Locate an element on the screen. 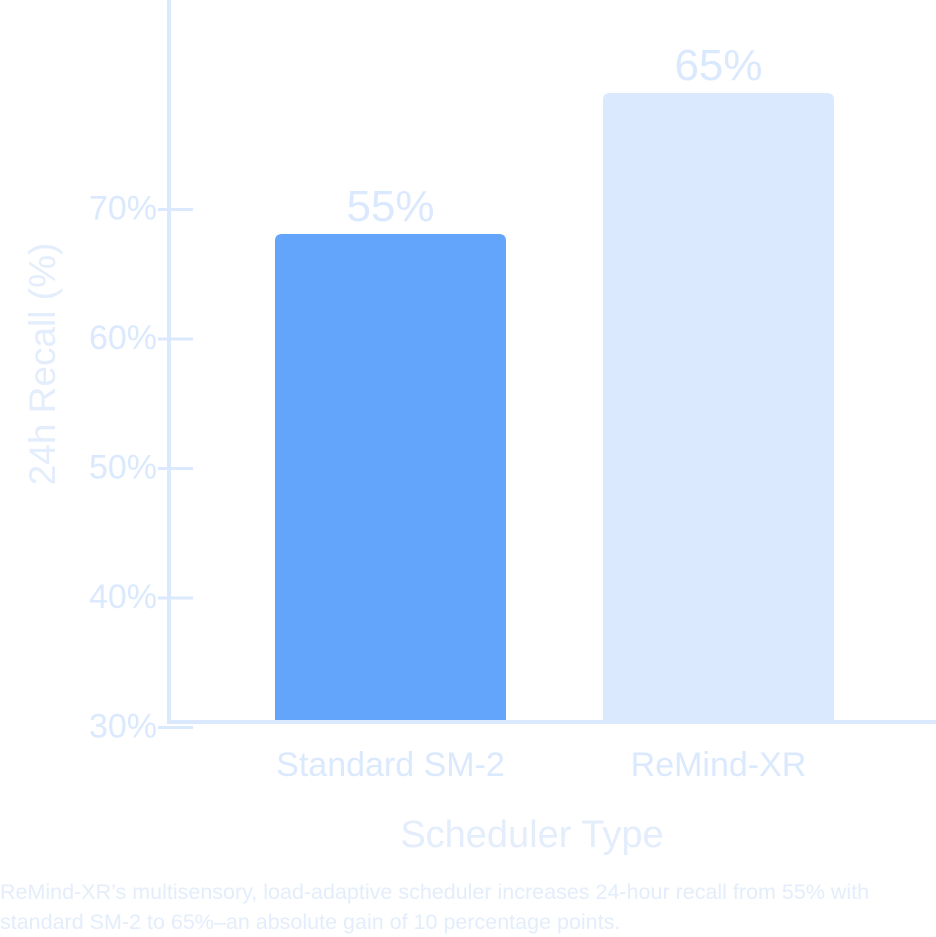 The height and width of the screenshot is (937, 936). y-tick-label: 70% is located at coordinates (123, 208).